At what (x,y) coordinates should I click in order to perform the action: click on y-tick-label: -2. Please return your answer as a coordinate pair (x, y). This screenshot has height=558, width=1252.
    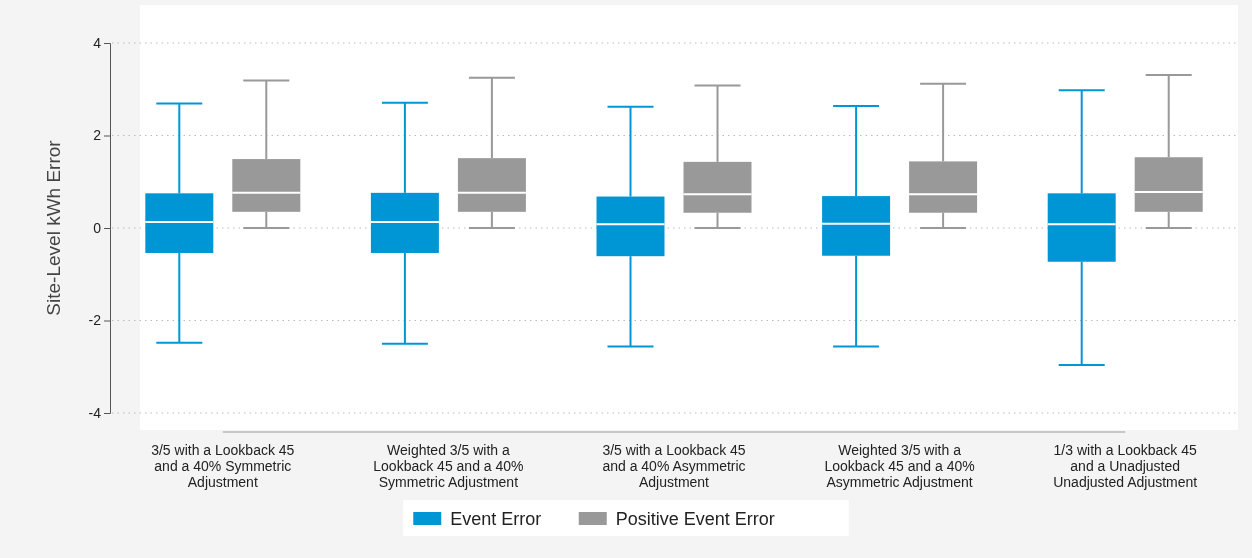
    Looking at the image, I should click on (95, 320).